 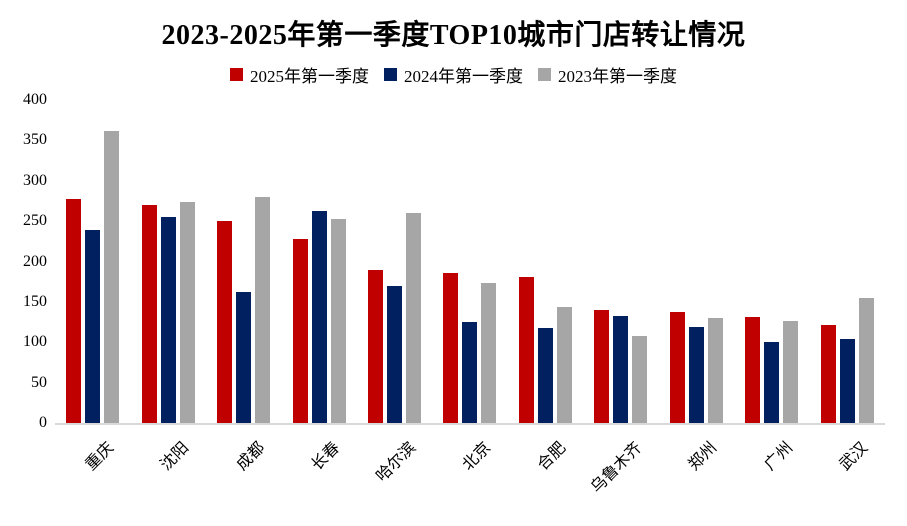 What do you see at coordinates (545, 287) in the screenshot?
I see `bar-group-7: 合肥` at bounding box center [545, 287].